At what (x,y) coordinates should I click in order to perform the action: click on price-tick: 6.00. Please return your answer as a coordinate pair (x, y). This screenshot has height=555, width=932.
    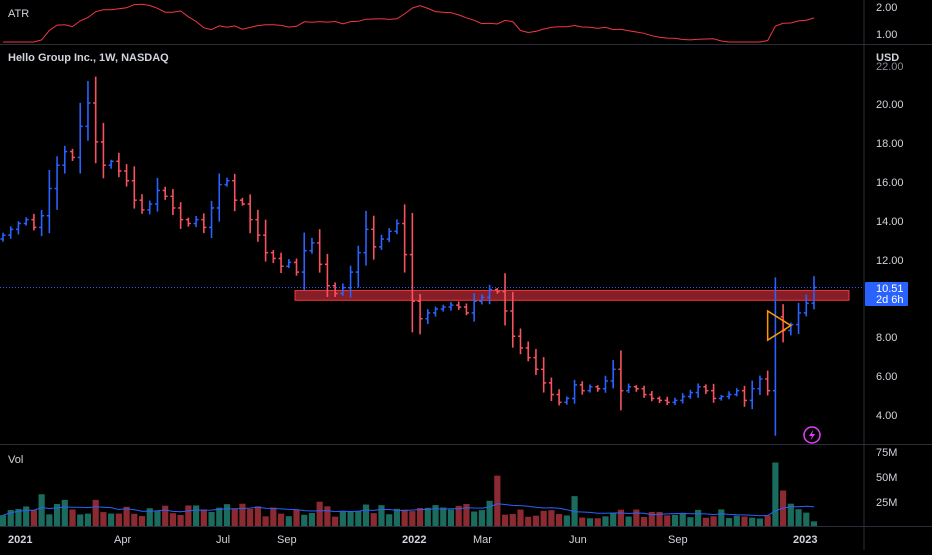
    Looking at the image, I should click on (886, 377).